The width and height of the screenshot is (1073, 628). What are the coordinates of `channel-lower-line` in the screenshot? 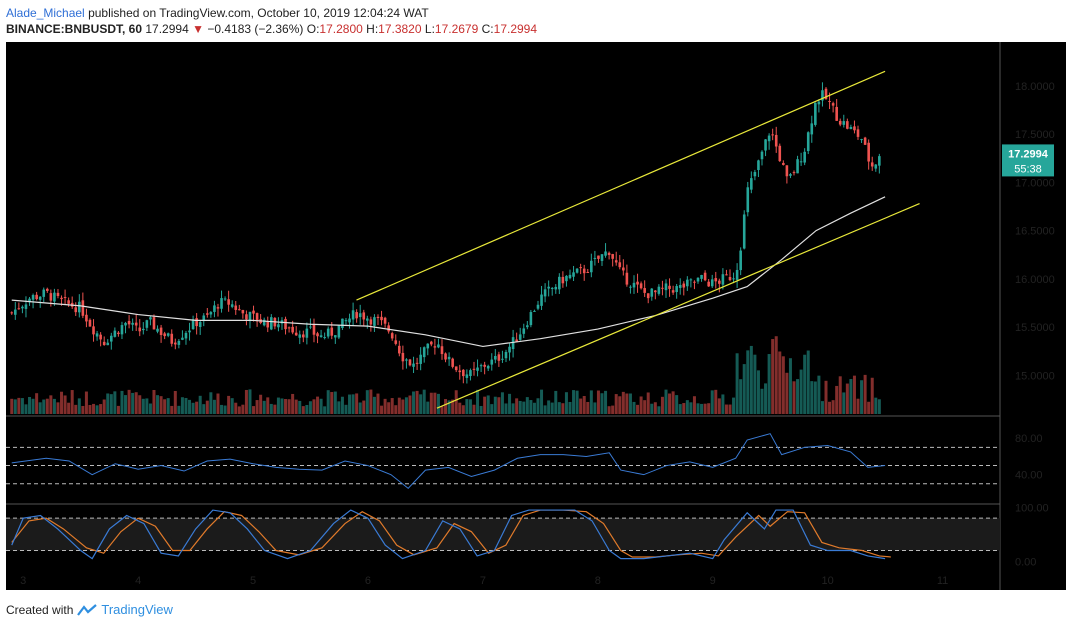 It's located at (678, 306).